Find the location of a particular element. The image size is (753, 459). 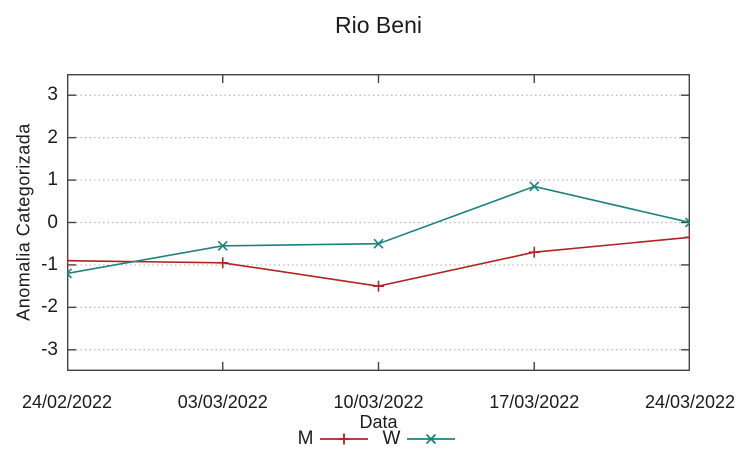

legend-item-w: W is located at coordinates (419, 439).